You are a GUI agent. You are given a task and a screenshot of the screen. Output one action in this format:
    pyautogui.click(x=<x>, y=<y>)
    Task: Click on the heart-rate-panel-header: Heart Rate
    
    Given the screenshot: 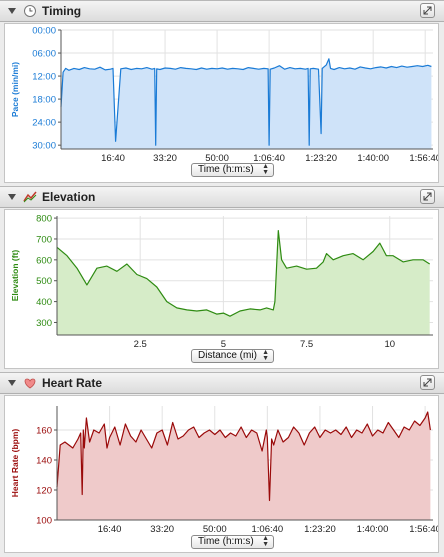 What is the action you would take?
    pyautogui.click(x=222, y=383)
    